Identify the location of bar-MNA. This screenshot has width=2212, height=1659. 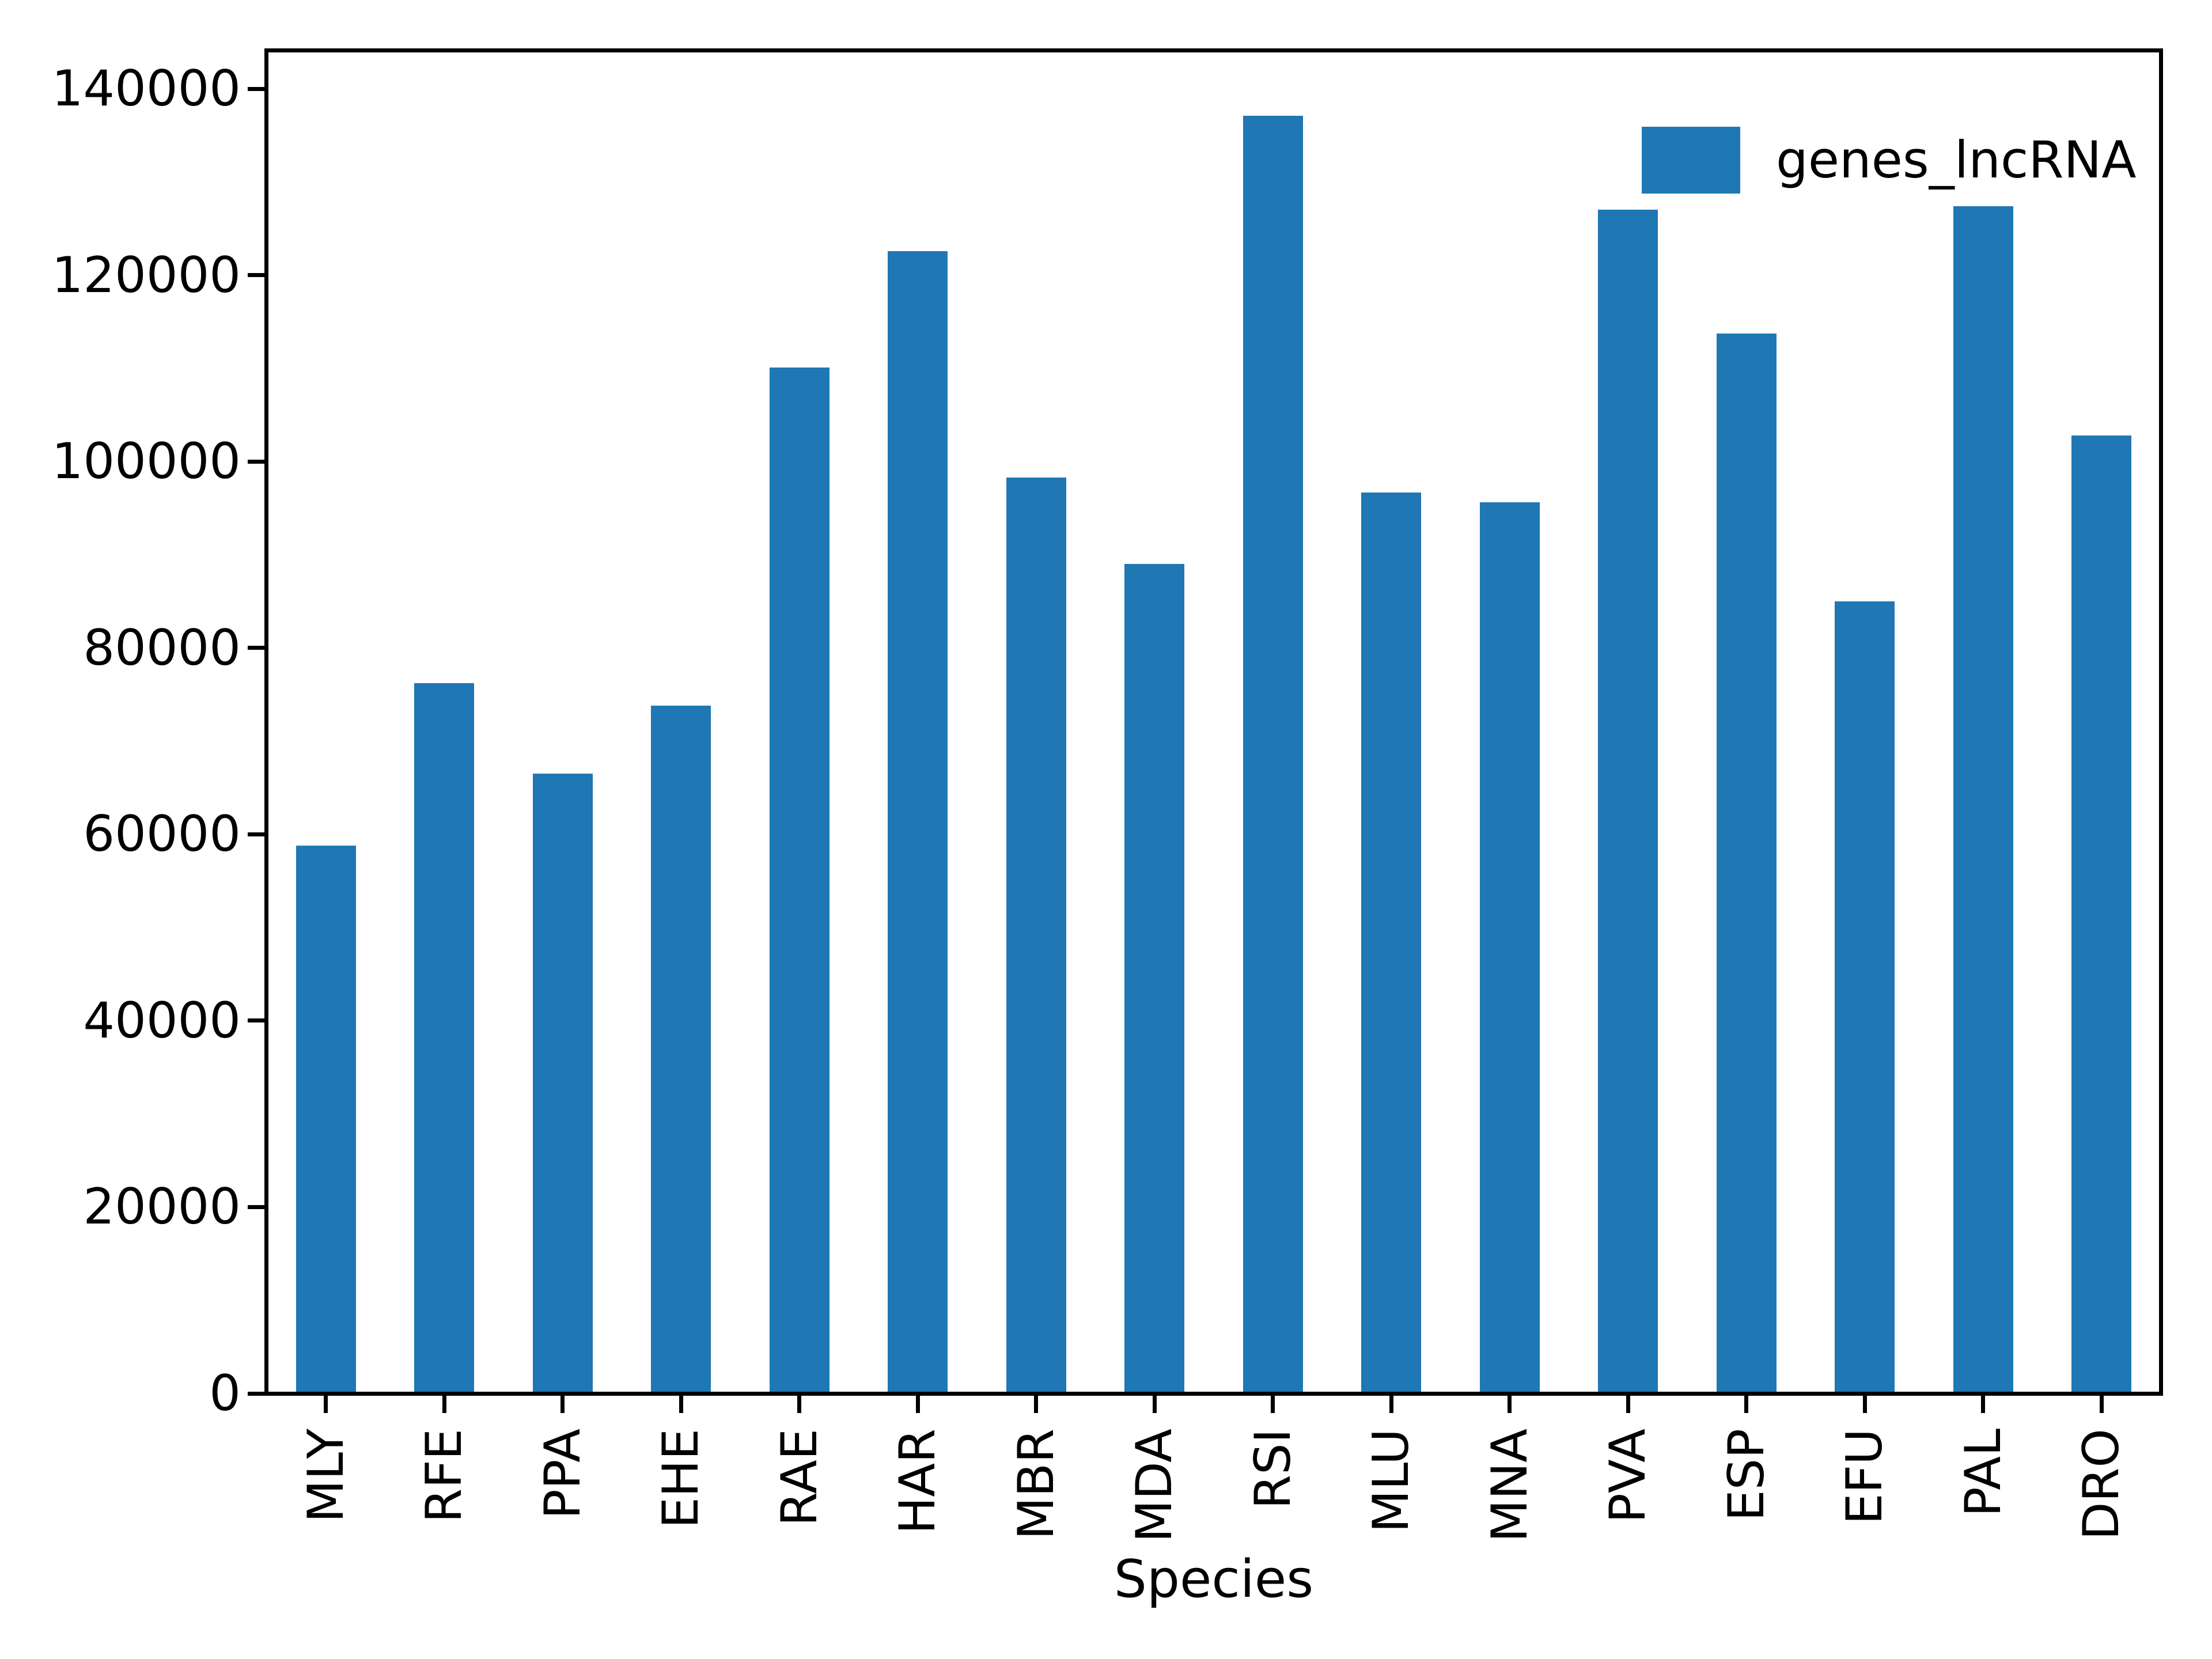
(1509, 947).